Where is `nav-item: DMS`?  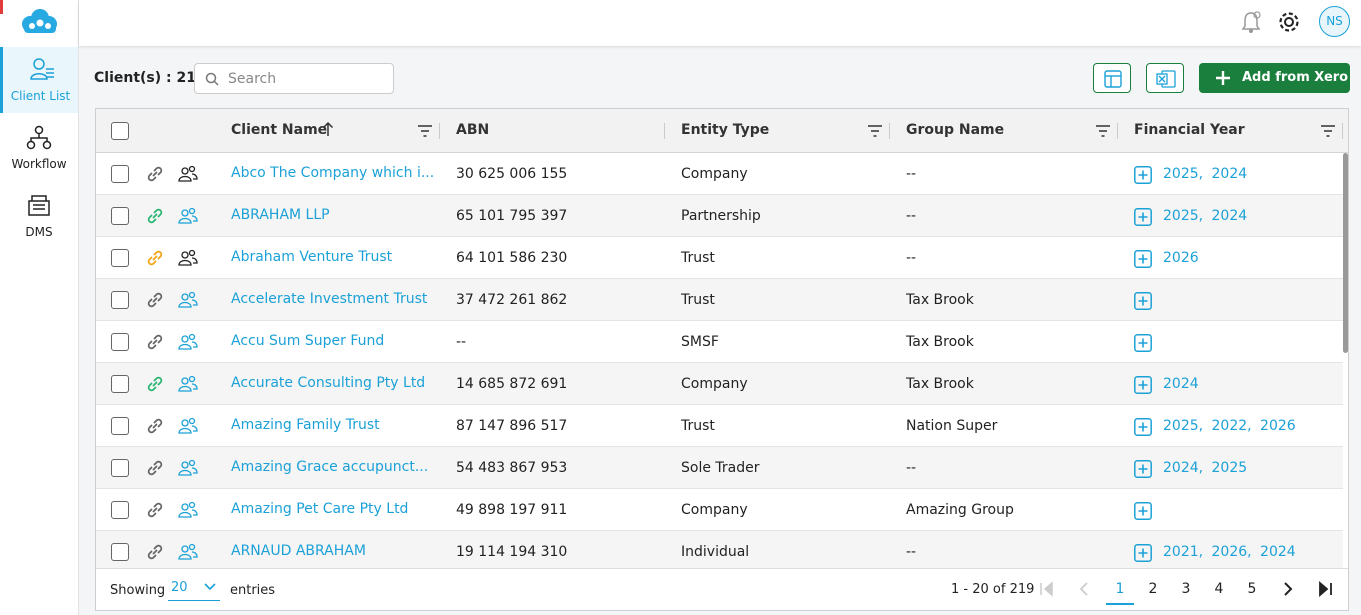 nav-item: DMS is located at coordinates (39, 216).